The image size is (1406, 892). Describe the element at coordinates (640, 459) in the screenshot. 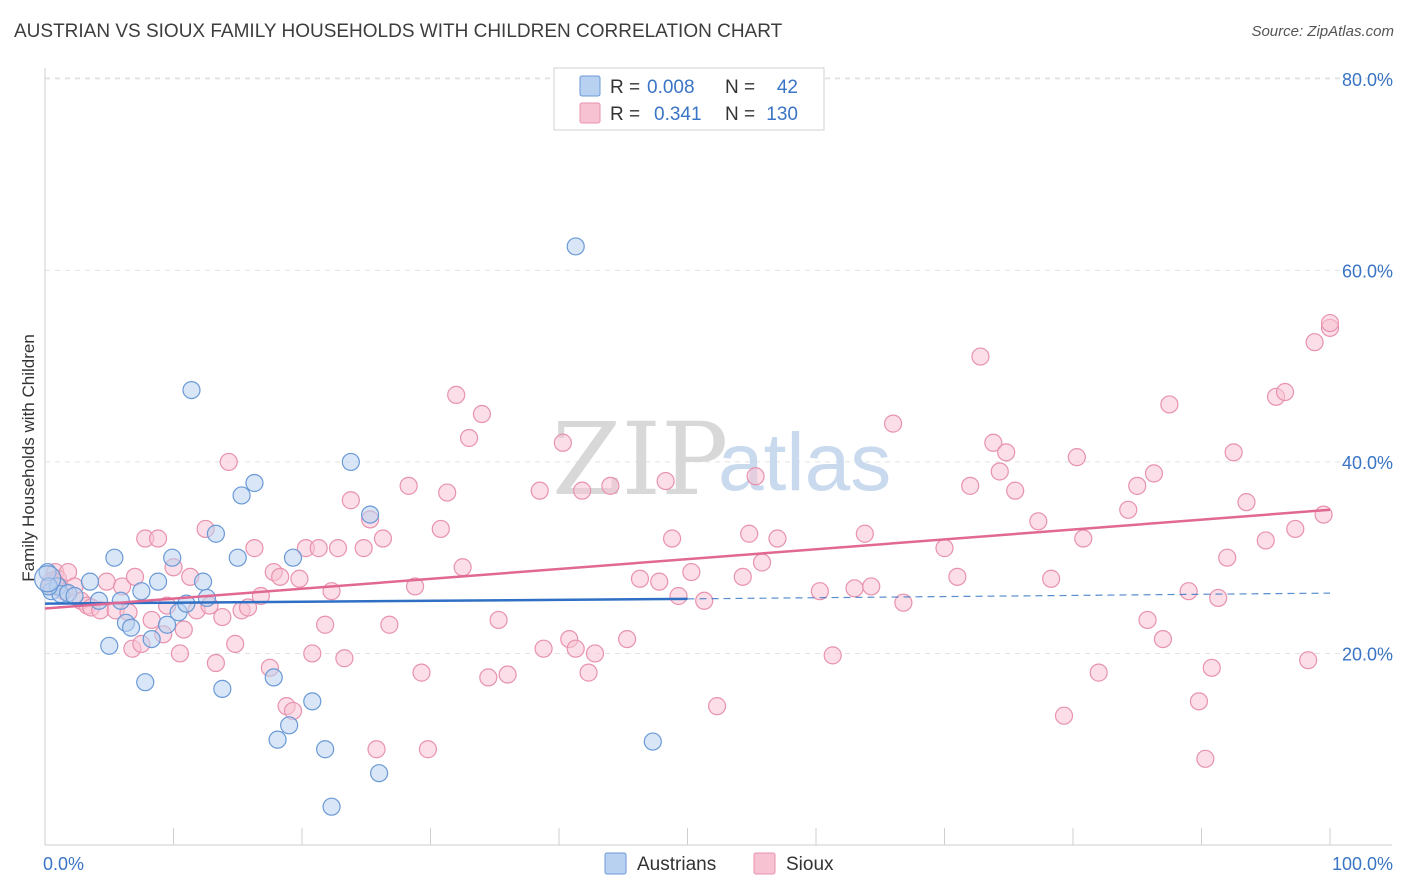

I see `watermark-zip: ZIP` at that location.